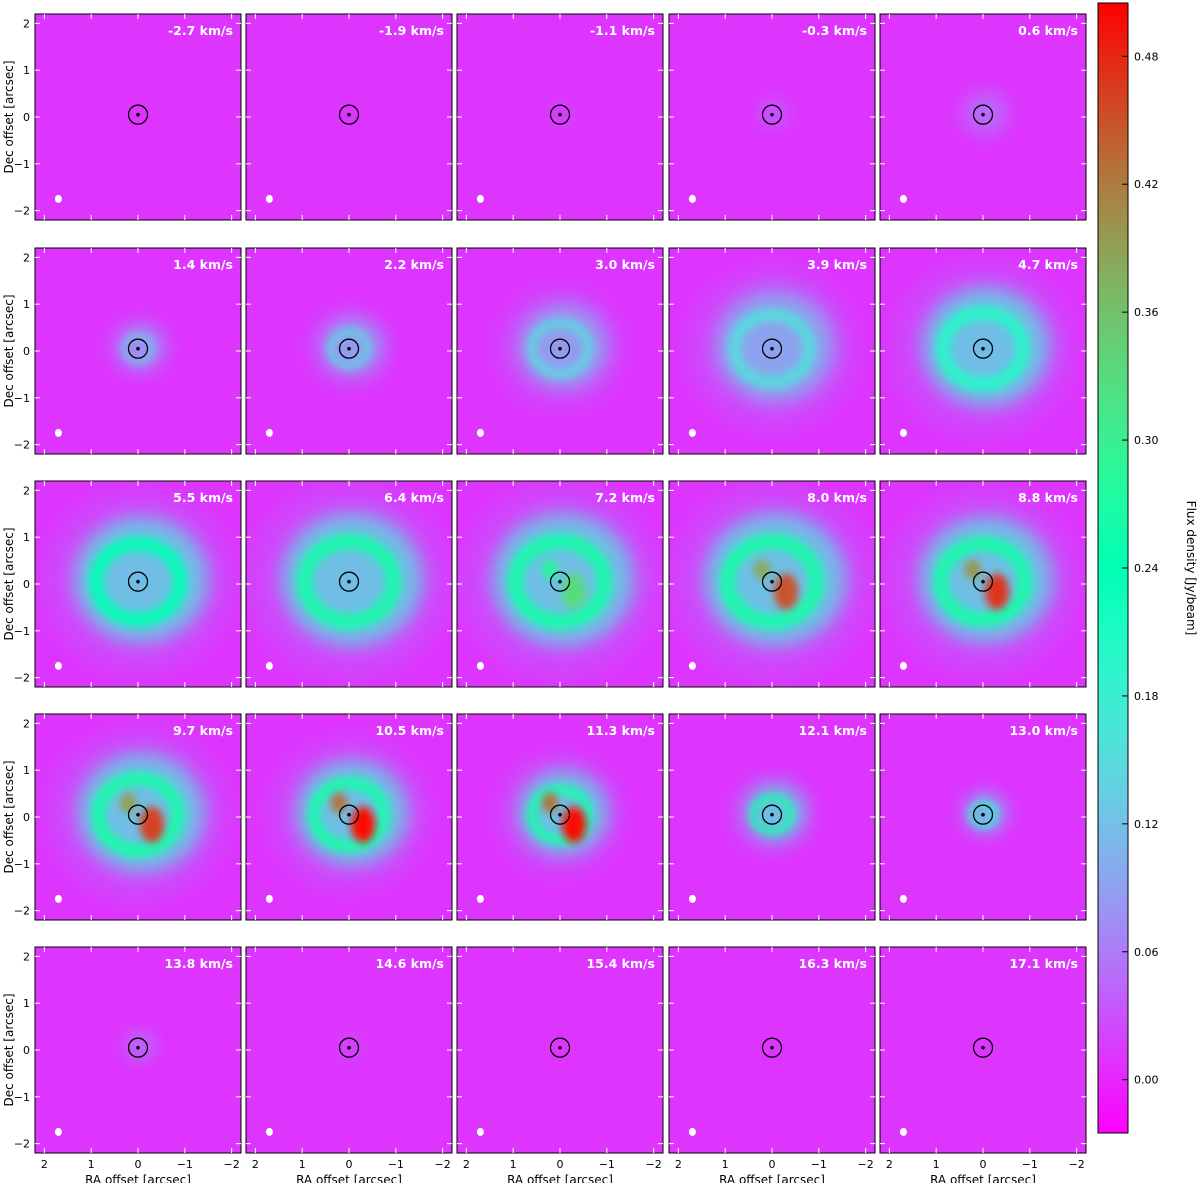 The height and width of the screenshot is (1183, 1200). I want to click on channel-panel: -2.7 km/s 2 1 0 −1 −2 Dec offset [arcsec], so click(122, 117).